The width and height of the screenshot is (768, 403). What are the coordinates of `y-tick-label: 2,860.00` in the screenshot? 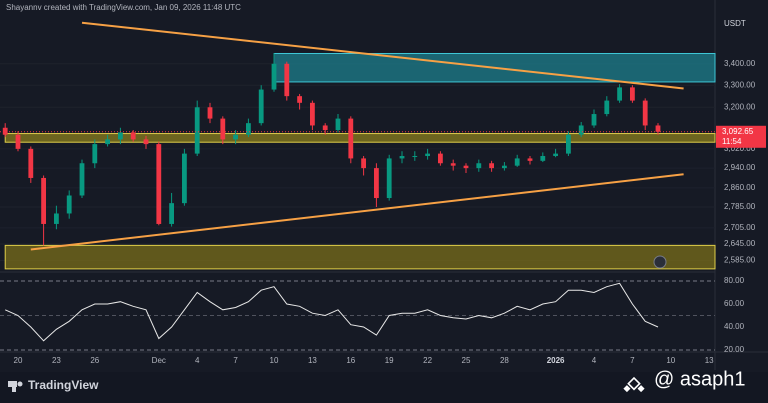 It's located at (740, 187).